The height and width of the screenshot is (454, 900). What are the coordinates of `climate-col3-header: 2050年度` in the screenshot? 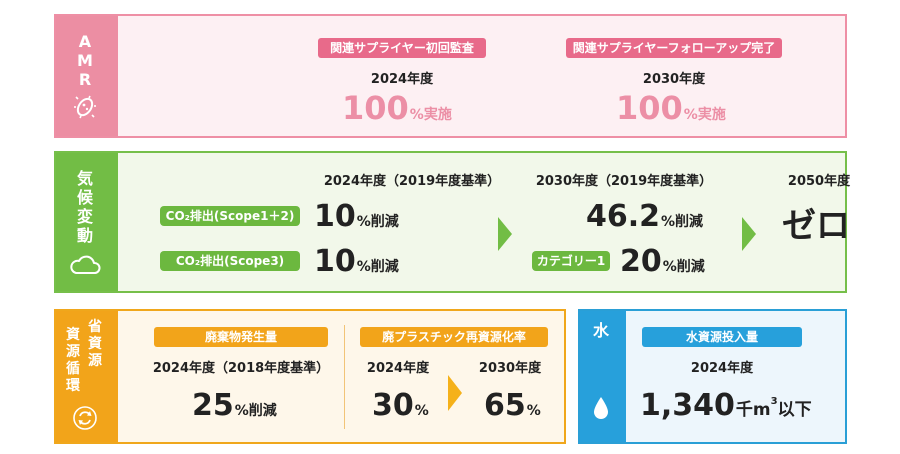 It's located at (819, 181).